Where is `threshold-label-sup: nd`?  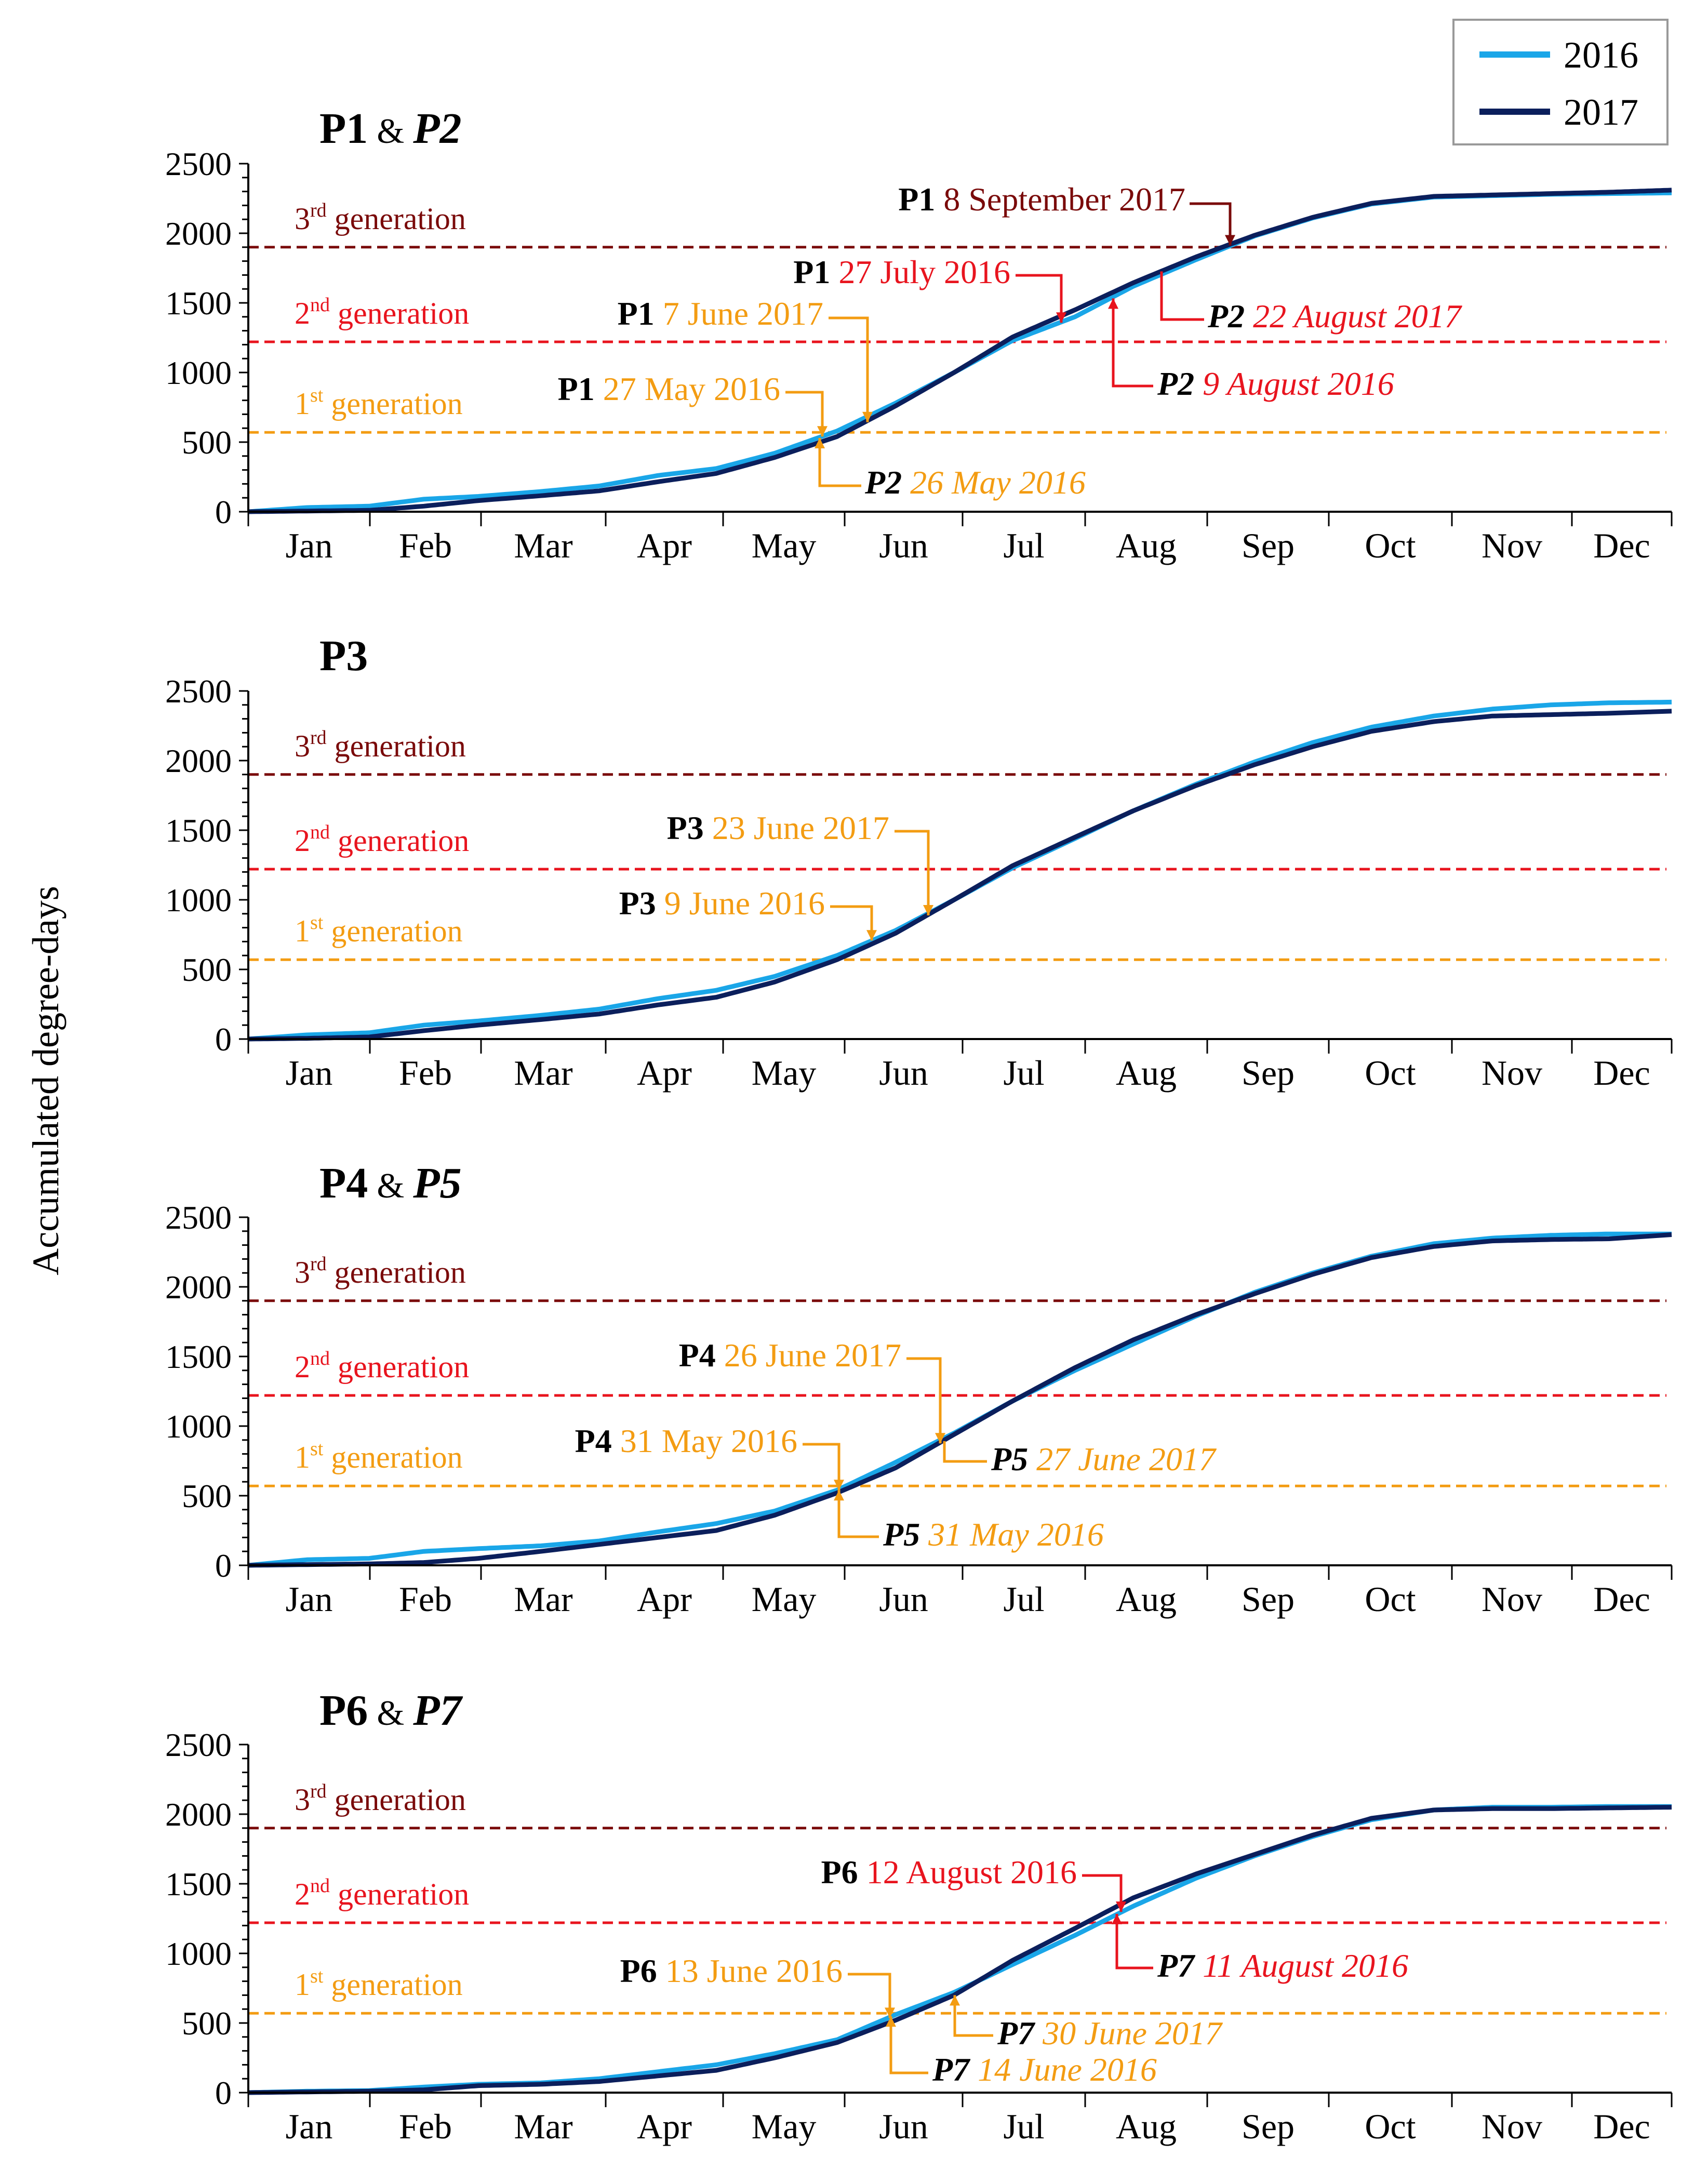
threshold-label-sup: nd is located at coordinates (320, 1358).